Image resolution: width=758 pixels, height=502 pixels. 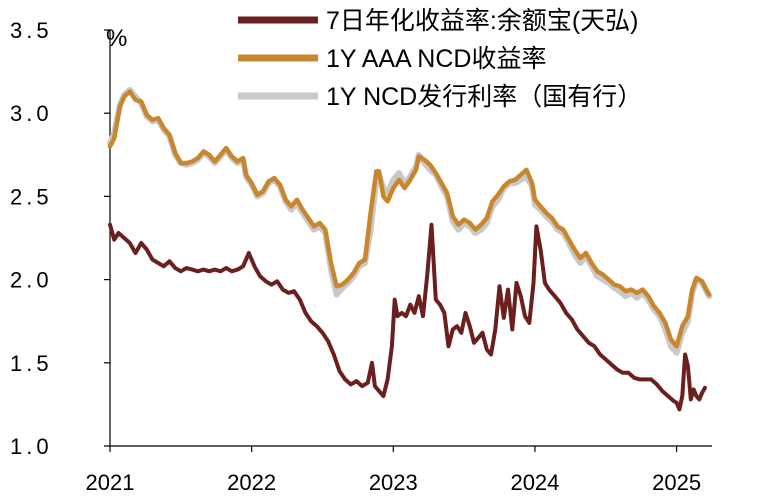 What do you see at coordinates (31, 446) in the screenshot?
I see `y-tick-label: 1.0` at bounding box center [31, 446].